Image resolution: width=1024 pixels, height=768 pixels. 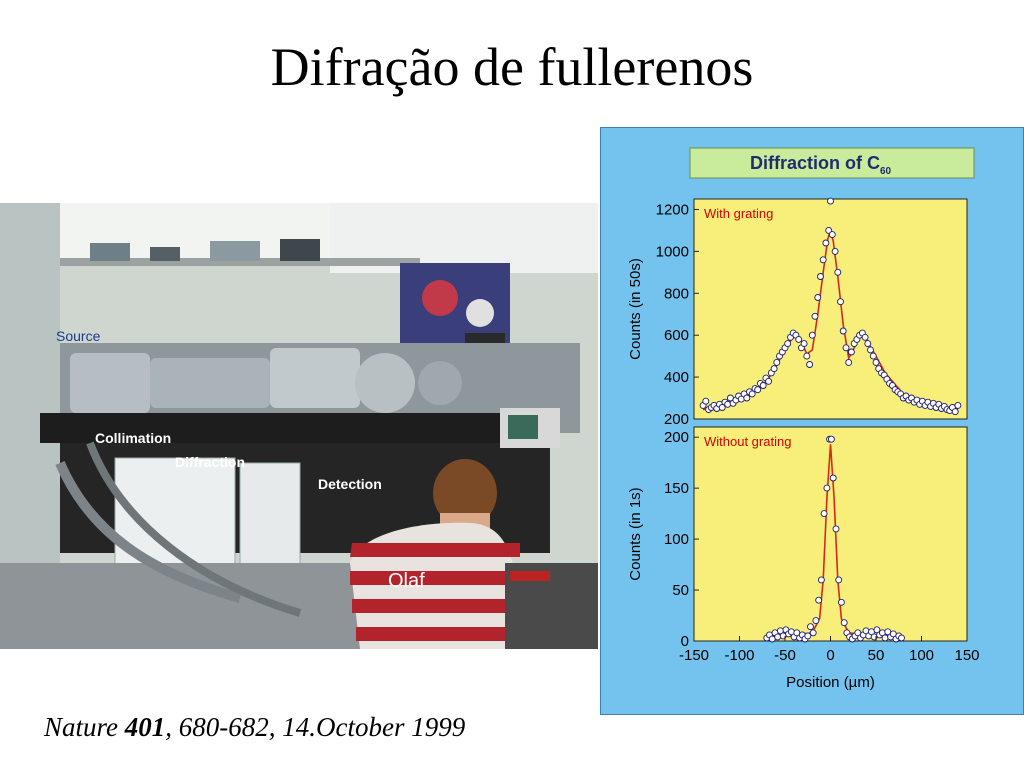 I want to click on photo-label-diffraction: Diffraction, so click(x=210, y=462).